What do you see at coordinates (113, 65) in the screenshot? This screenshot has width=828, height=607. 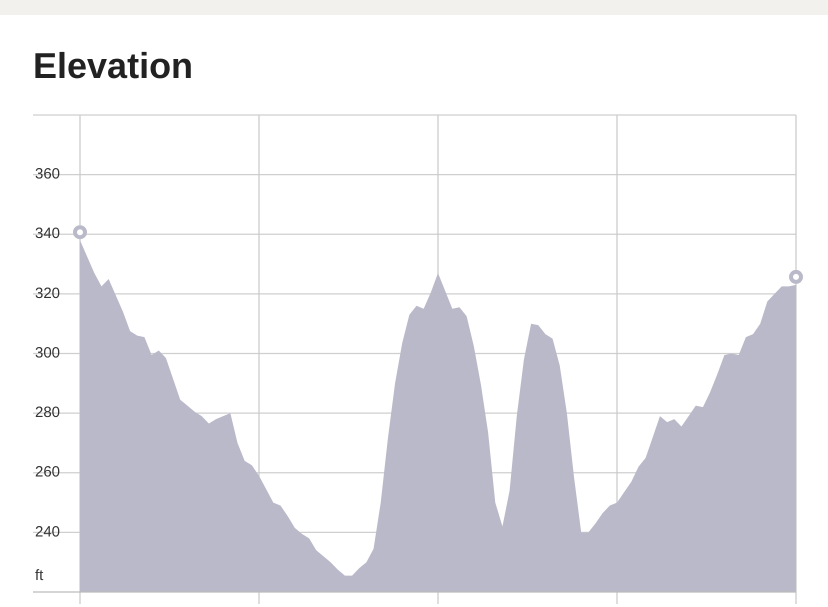 I see `chart-title: Elevation` at bounding box center [113, 65].